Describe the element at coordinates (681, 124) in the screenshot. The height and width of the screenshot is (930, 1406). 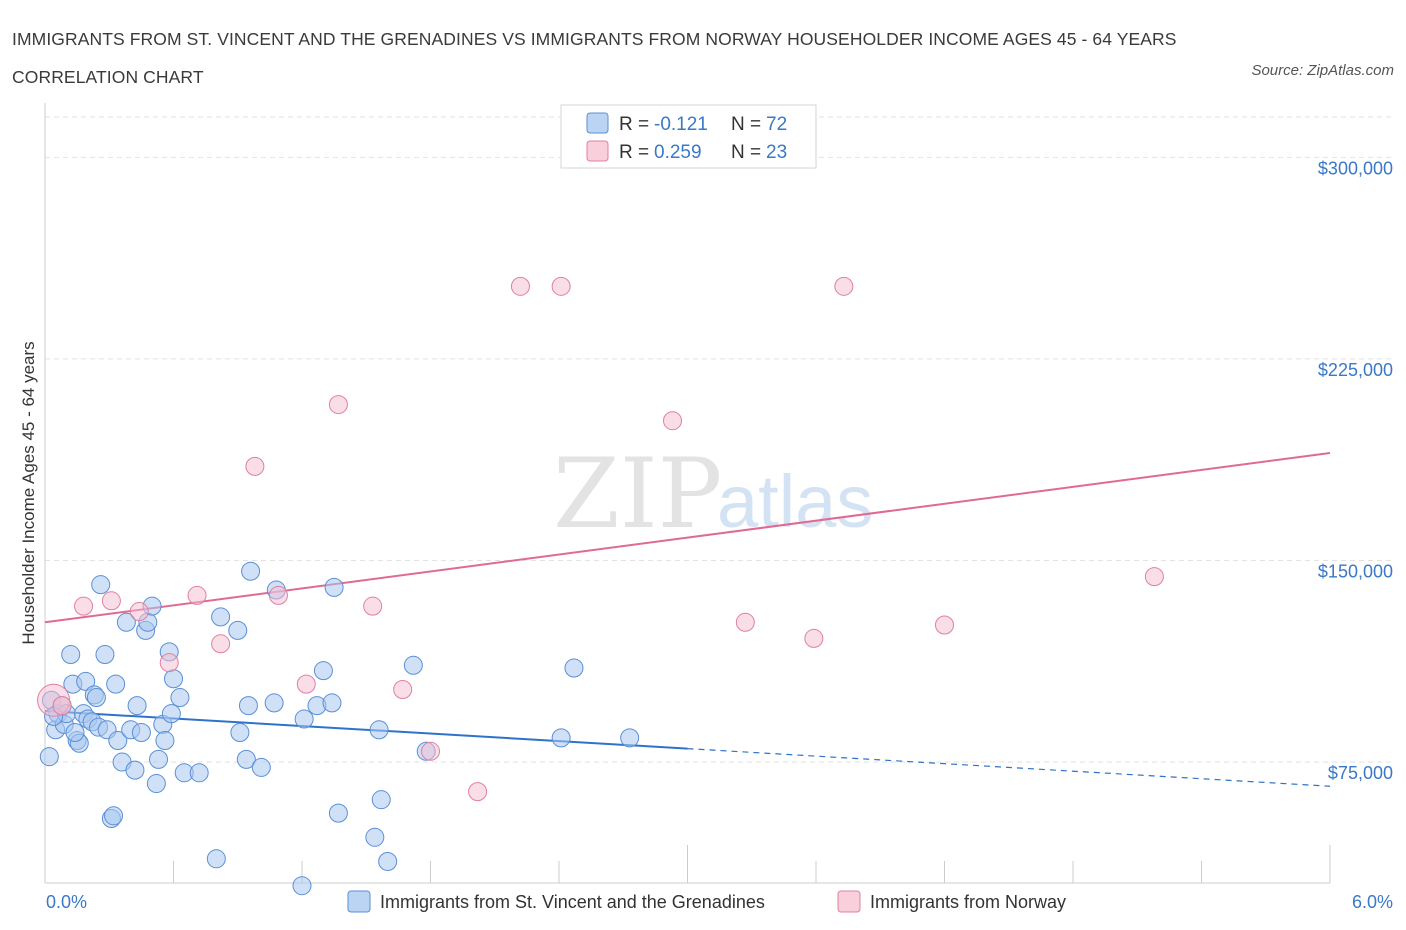
I see `stats-r-value-1: -0.121` at that location.